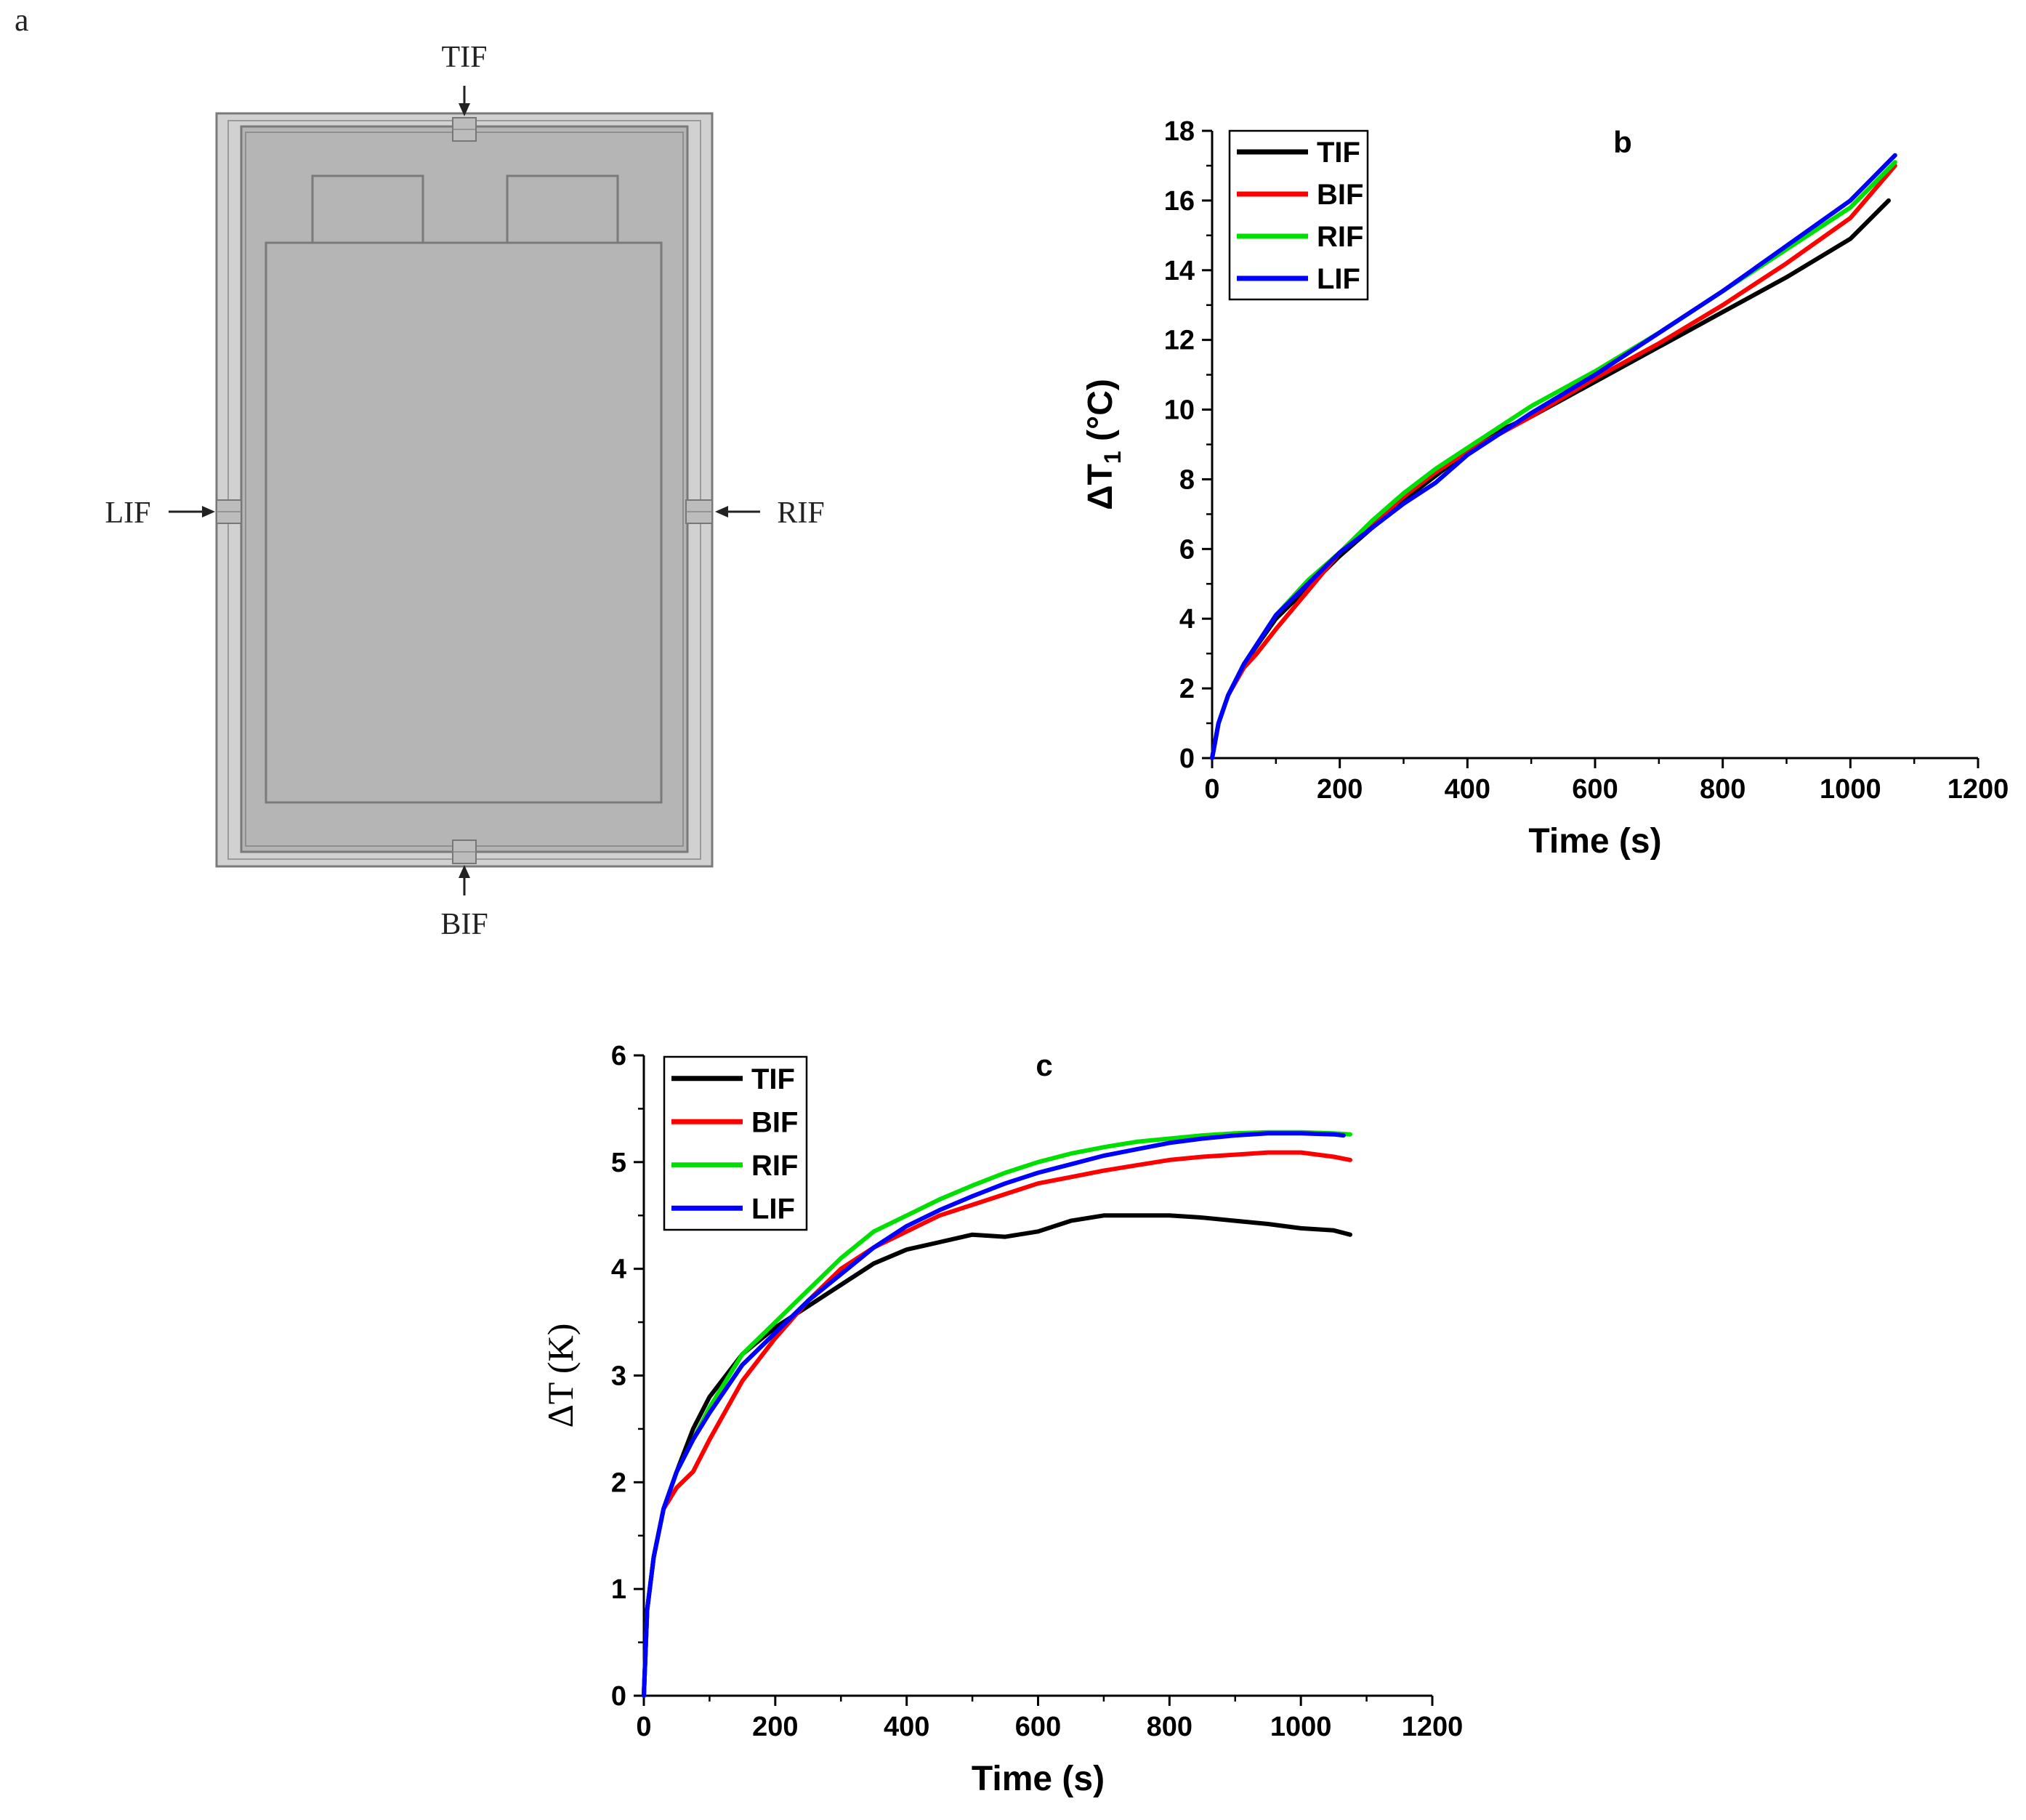  Describe the element at coordinates (465, 57) in the screenshot. I see `marker-label-top: TIF` at that location.